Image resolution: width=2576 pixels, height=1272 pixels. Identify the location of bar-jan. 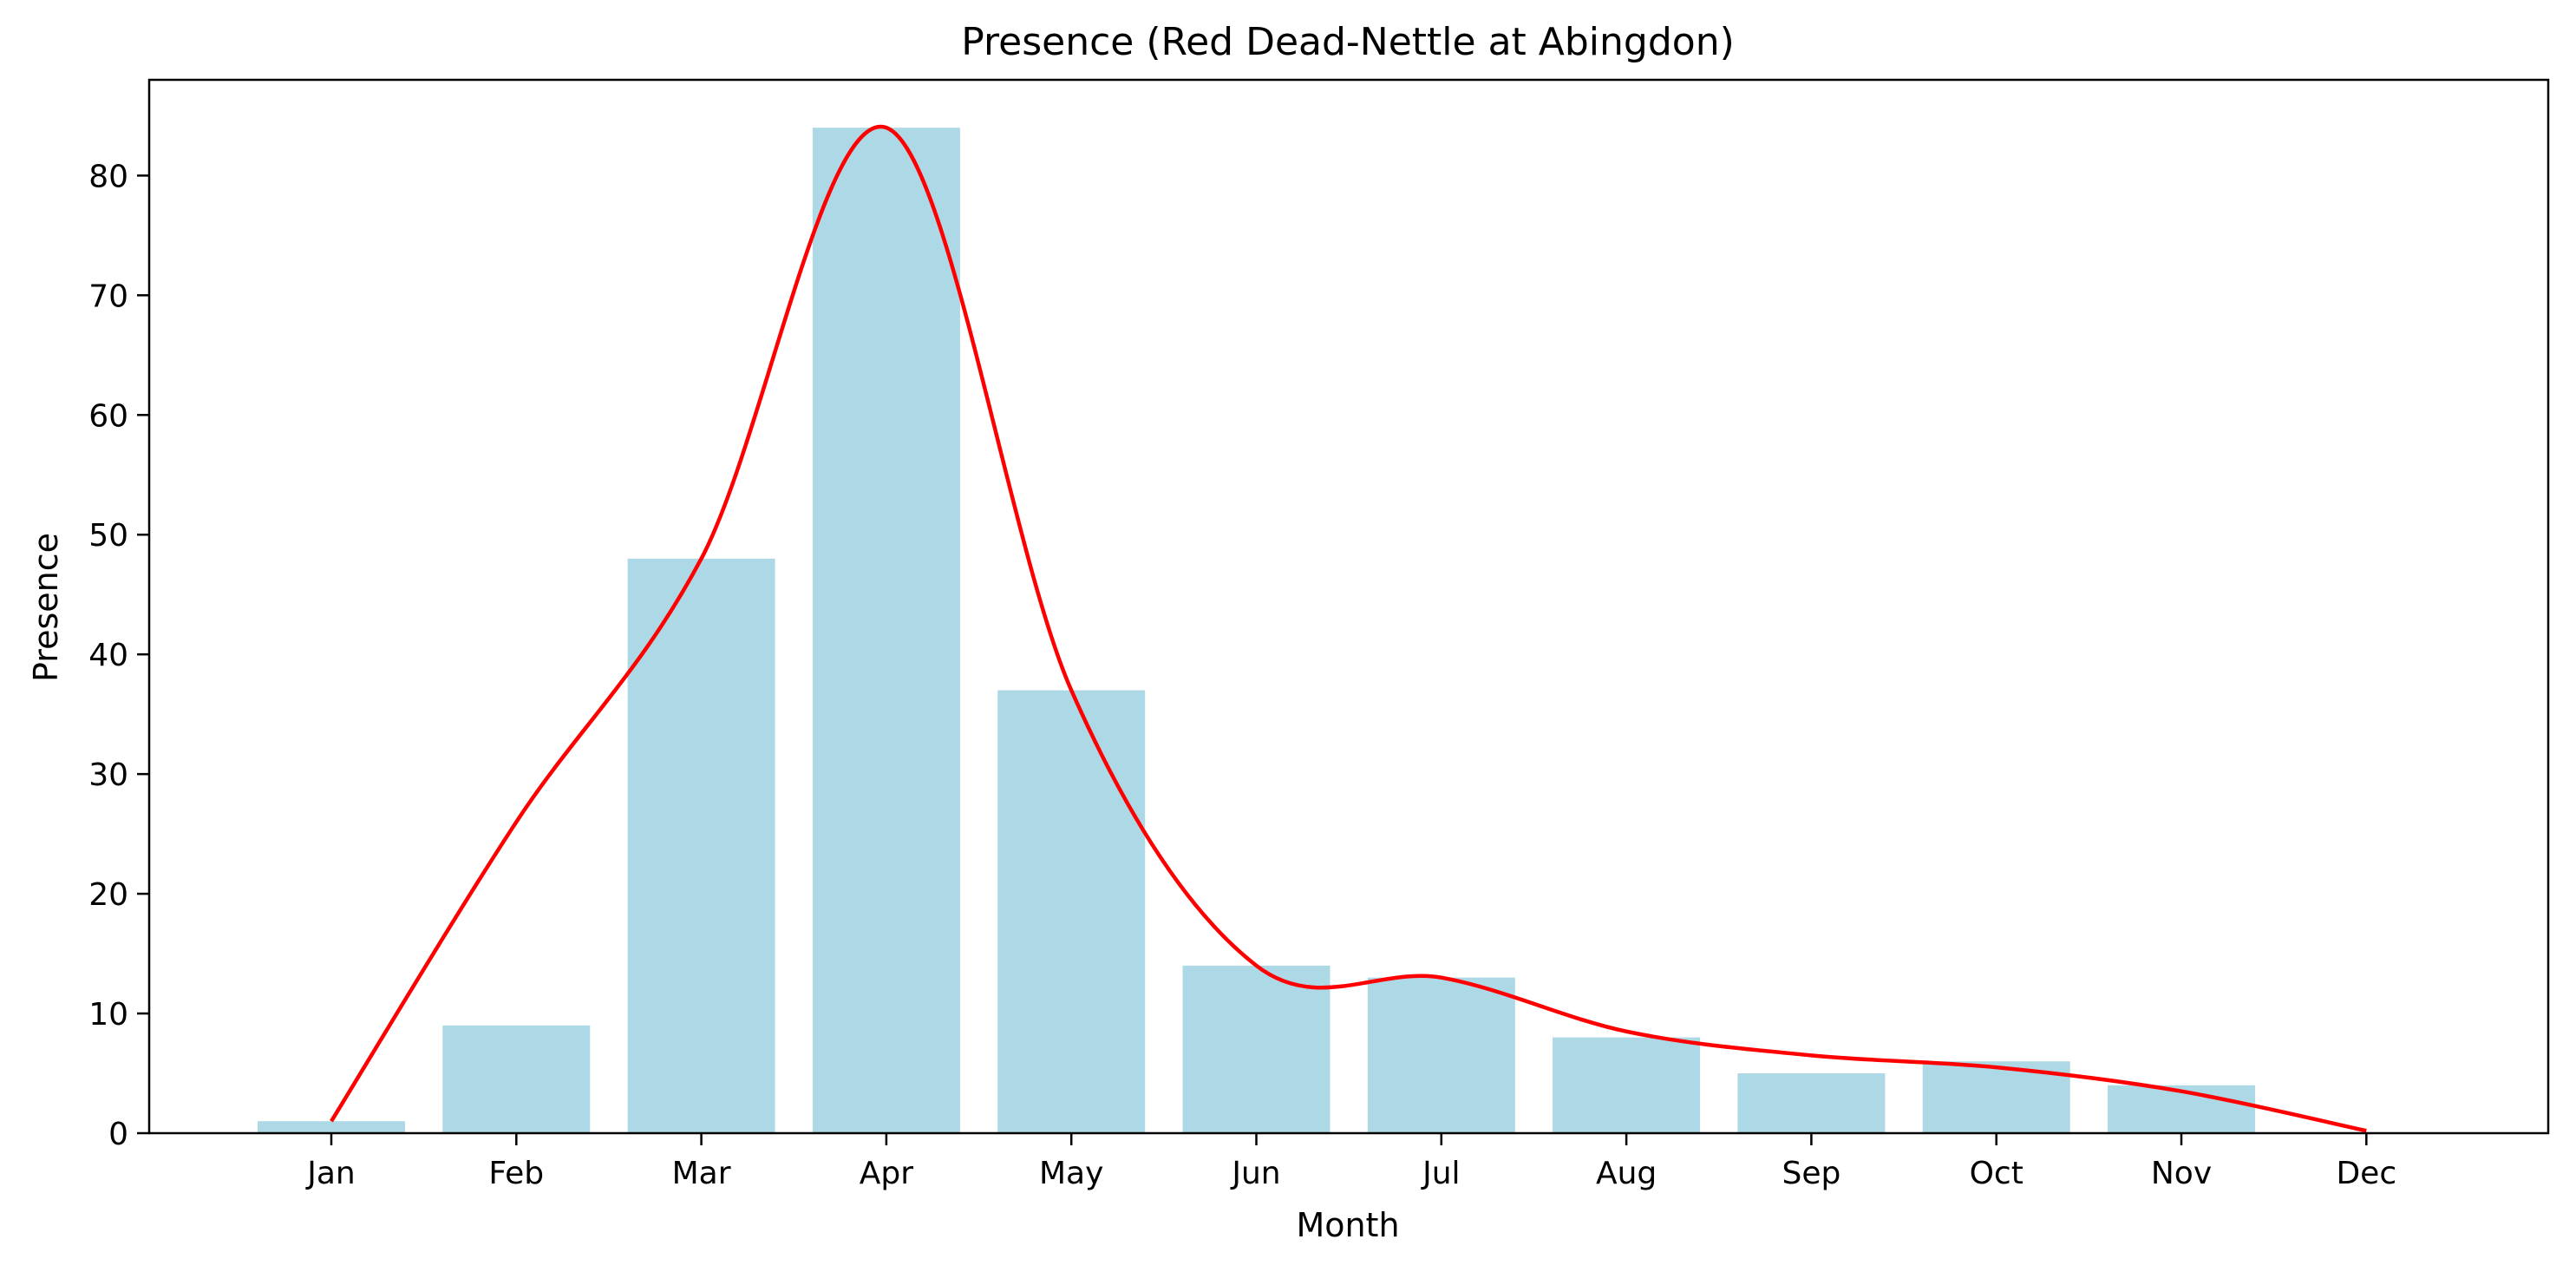
(331, 1127).